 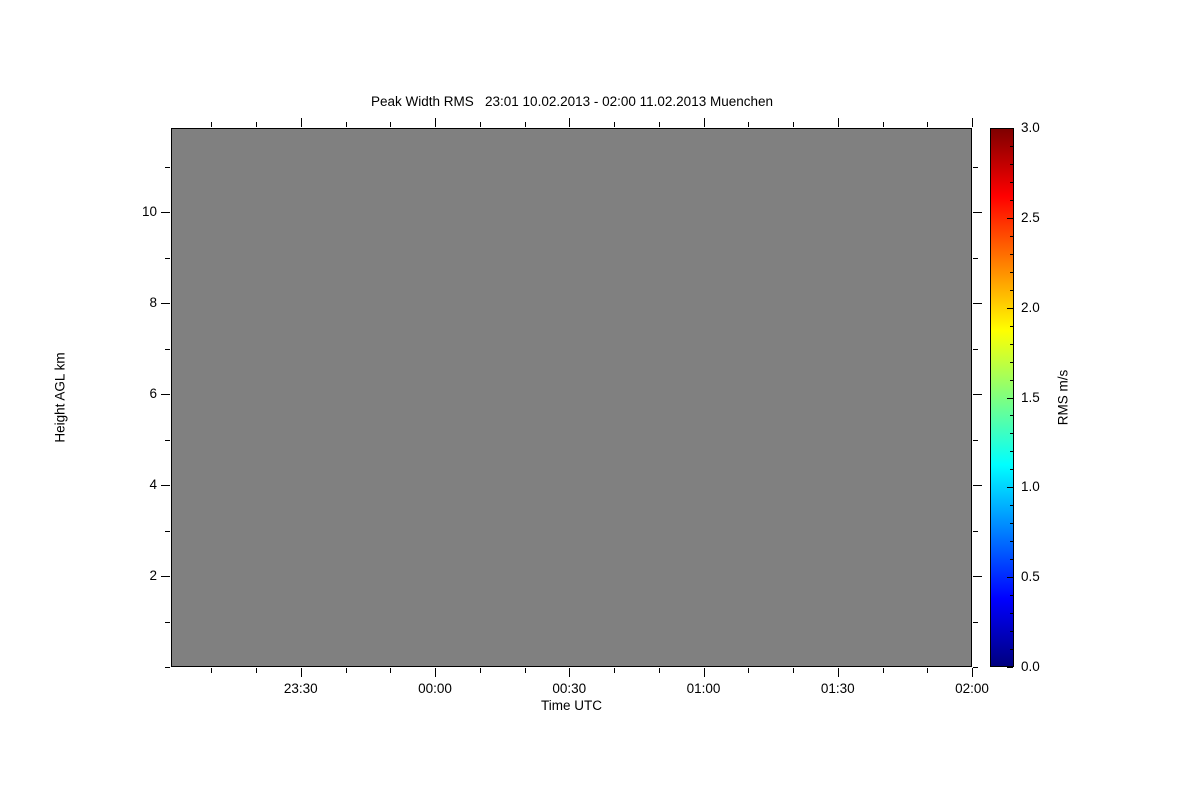 What do you see at coordinates (435, 688) in the screenshot?
I see `x-tick-label: 00:00` at bounding box center [435, 688].